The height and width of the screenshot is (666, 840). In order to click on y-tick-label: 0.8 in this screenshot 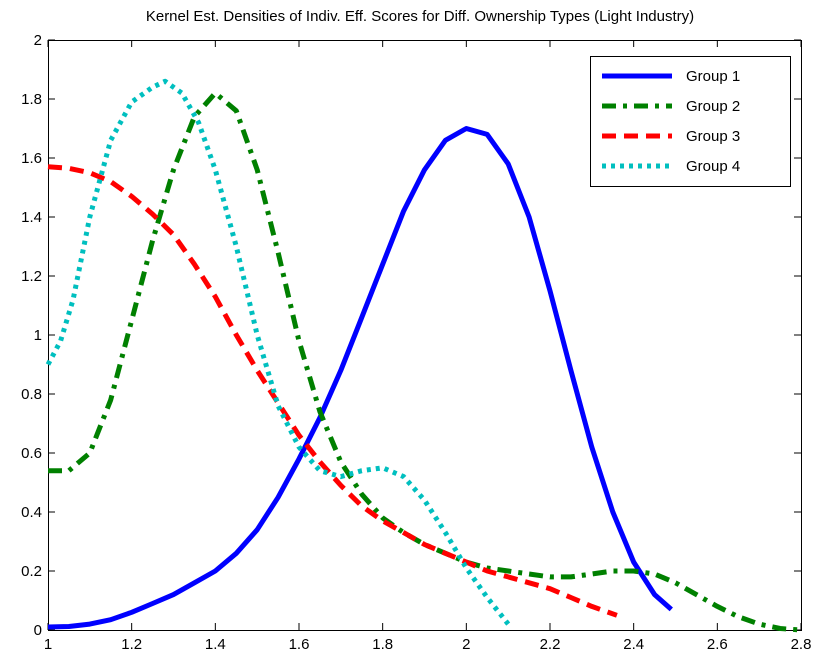, I will do `click(31, 394)`.